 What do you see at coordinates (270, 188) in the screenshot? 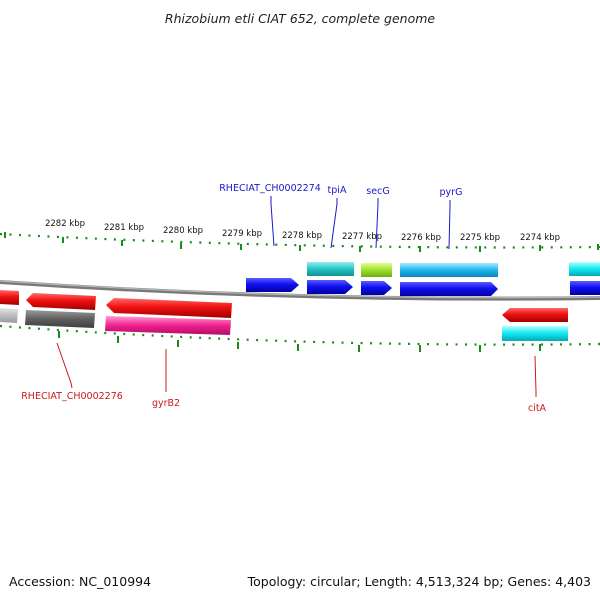
I see `gene-label: RHECIAT_CH0002274` at bounding box center [270, 188].